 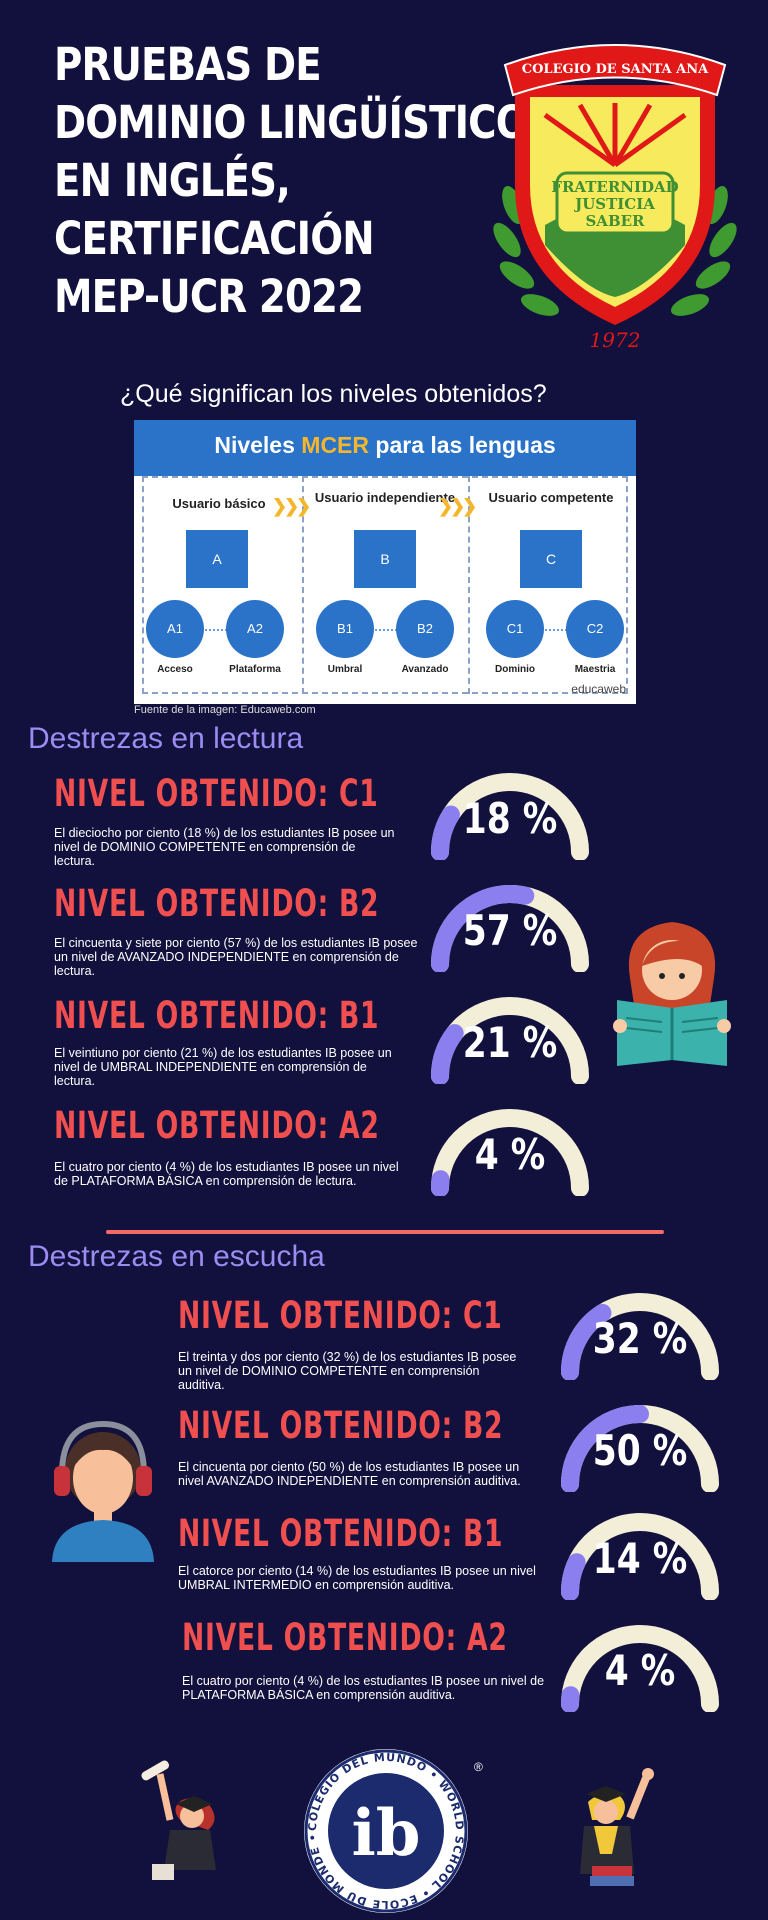 What do you see at coordinates (188, 64) in the screenshot?
I see `title-line: PRUEBAS DE` at bounding box center [188, 64].